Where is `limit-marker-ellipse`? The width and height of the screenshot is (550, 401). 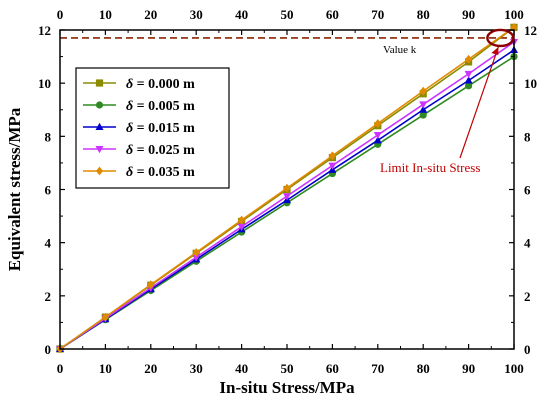 limit-marker-ellipse is located at coordinates (500, 38).